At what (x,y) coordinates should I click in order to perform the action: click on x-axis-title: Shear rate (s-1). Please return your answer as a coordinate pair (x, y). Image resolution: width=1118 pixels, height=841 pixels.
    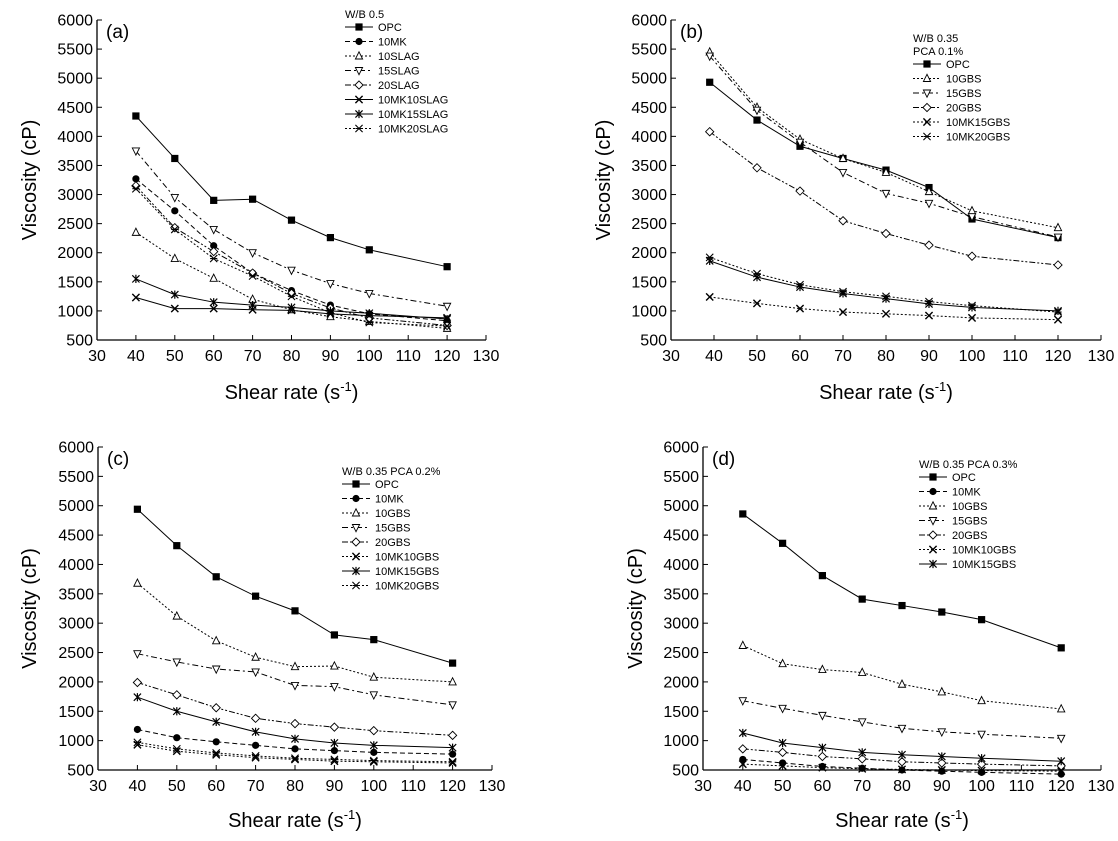
    Looking at the image, I should click on (295, 819).